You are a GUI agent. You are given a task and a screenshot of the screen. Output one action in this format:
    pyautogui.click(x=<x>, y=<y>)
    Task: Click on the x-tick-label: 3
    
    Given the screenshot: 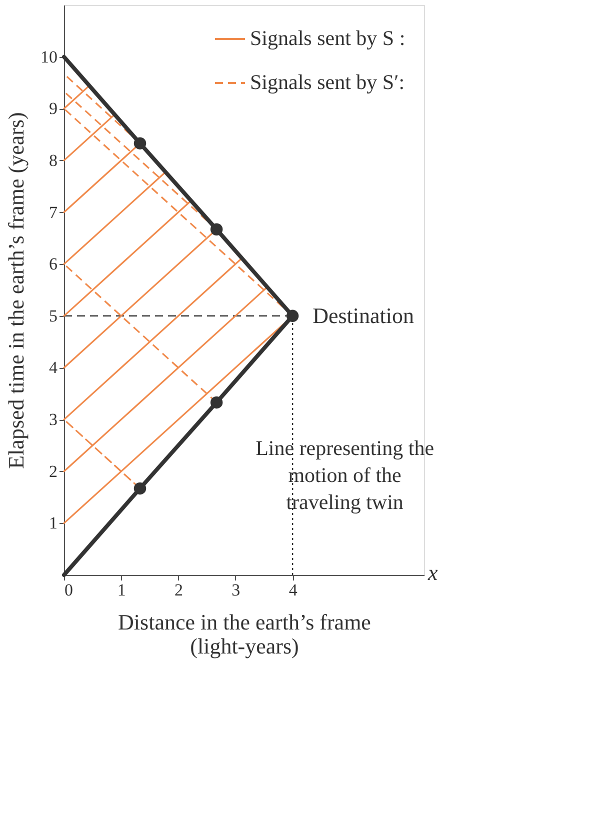 What is the action you would take?
    pyautogui.click(x=236, y=590)
    